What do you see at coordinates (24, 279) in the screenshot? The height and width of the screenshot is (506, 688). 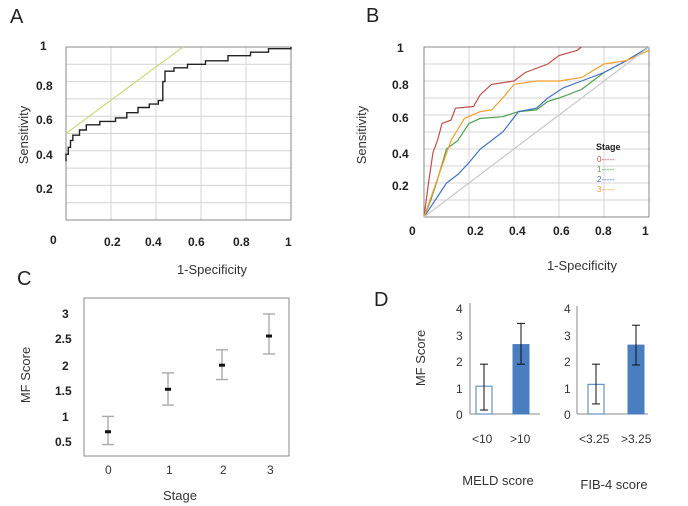 I see `panel-c-label: C` at bounding box center [24, 279].